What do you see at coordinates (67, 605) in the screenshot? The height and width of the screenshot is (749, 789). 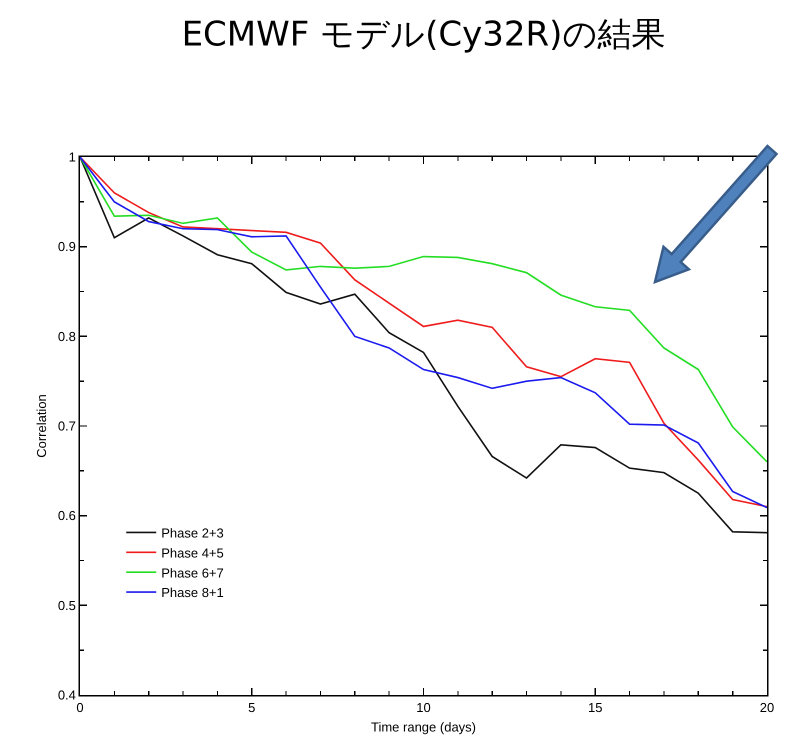 I see `y-tick-label: 0.5` at bounding box center [67, 605].